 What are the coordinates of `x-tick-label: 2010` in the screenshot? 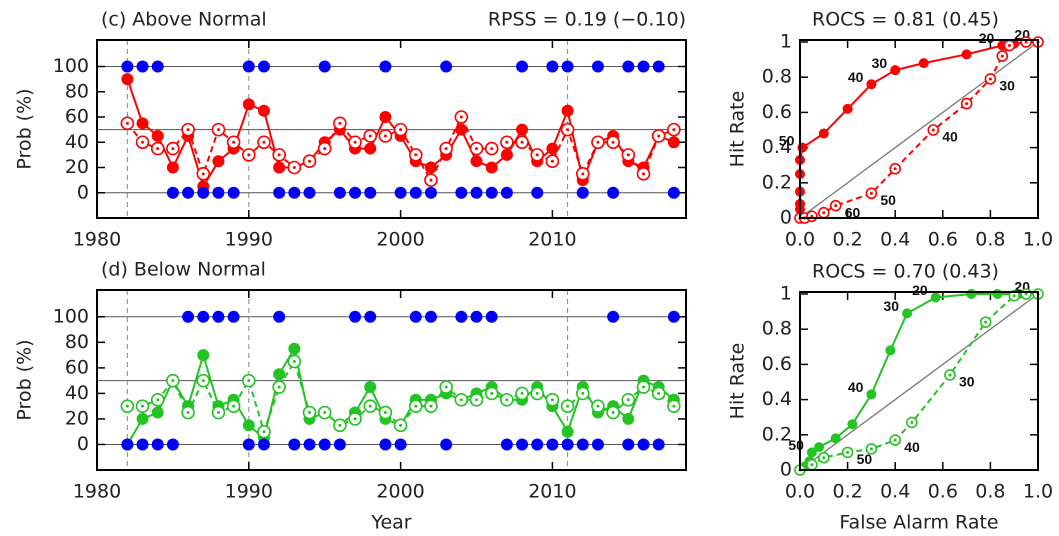 It's located at (552, 240).